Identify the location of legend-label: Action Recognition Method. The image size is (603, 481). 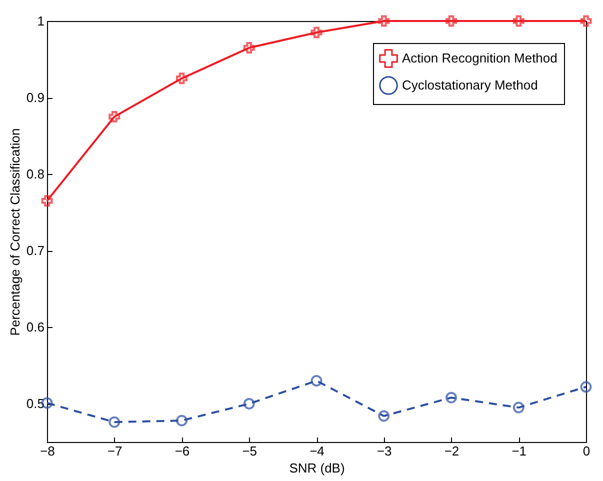
(480, 58).